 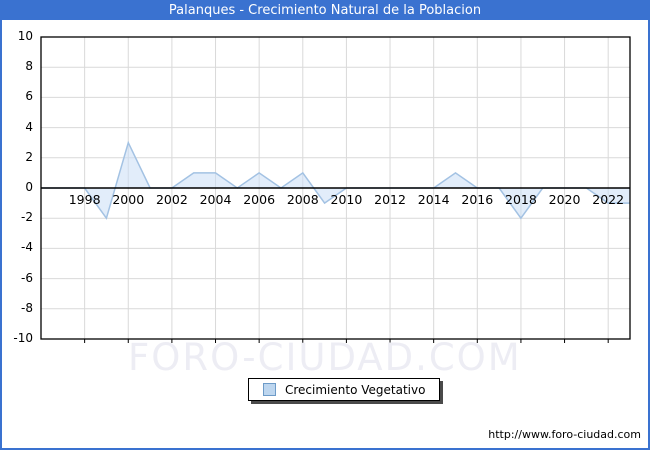 I want to click on y-tick-label: 10, so click(x=25, y=36).